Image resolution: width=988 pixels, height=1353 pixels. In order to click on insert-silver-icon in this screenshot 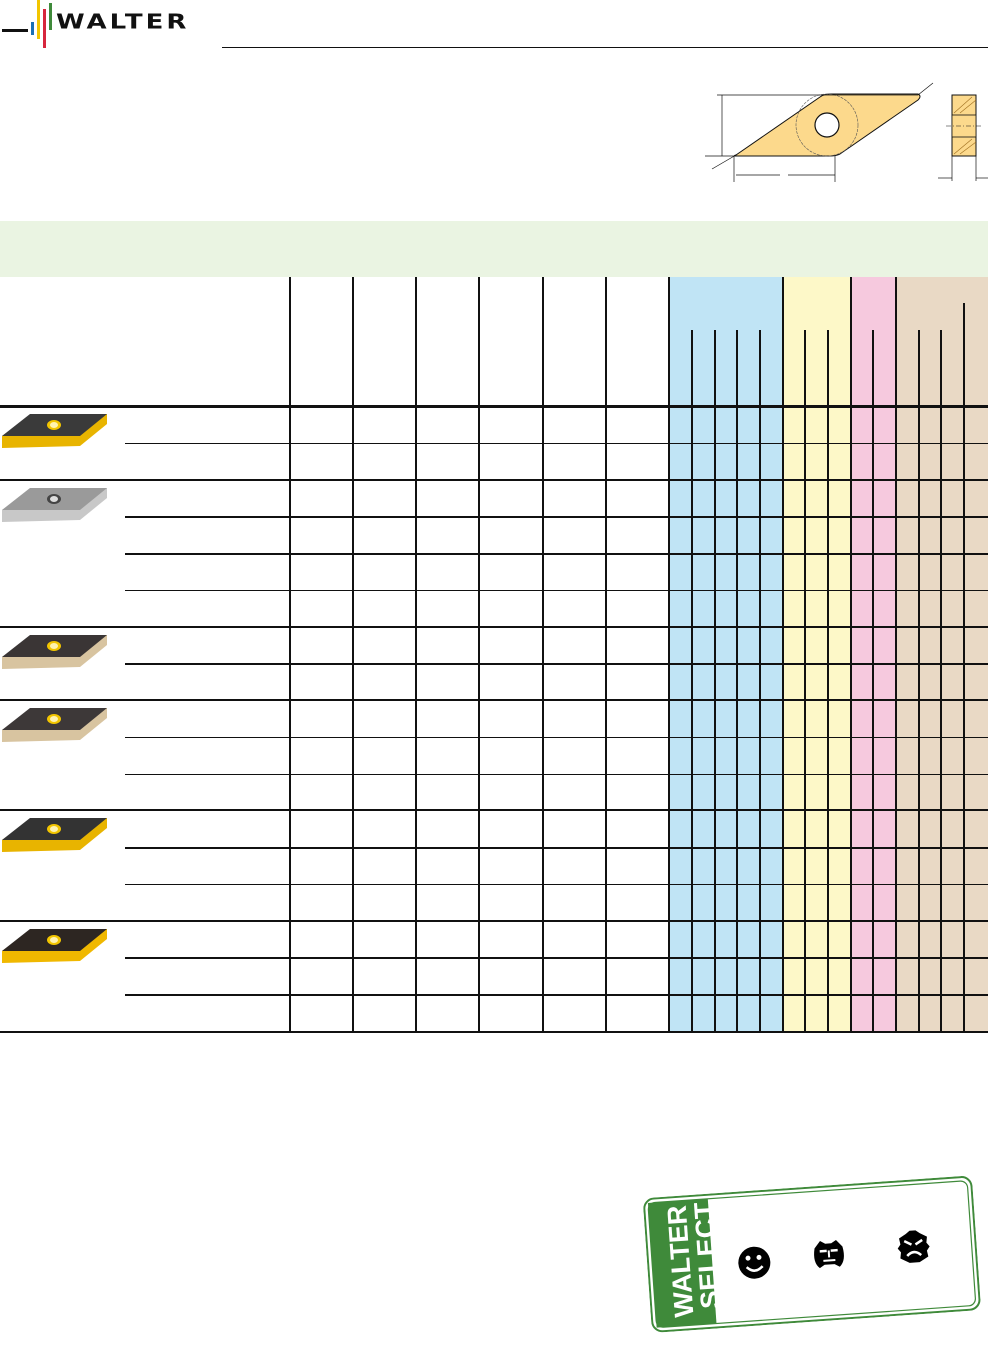, I will do `click(54, 504)`.